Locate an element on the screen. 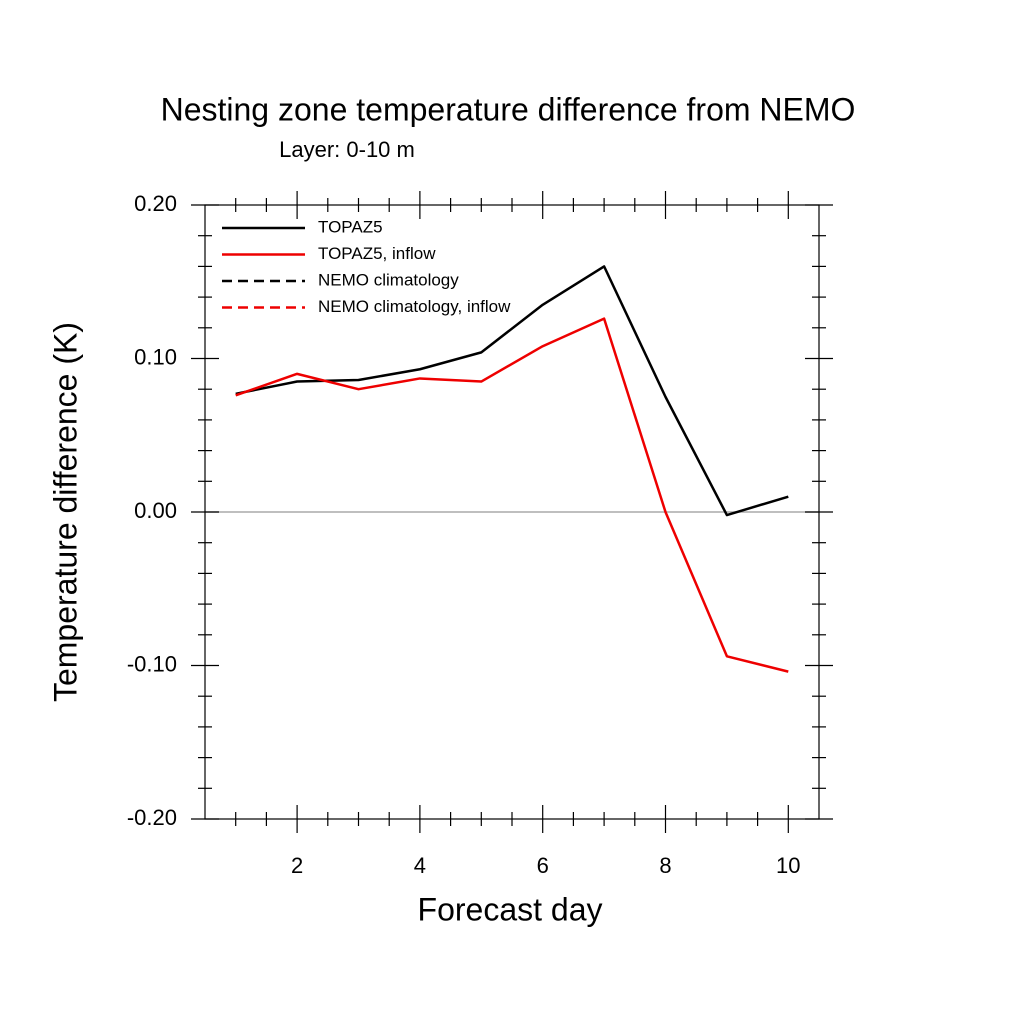 This screenshot has height=1024, width=1024. x-tick-label: 10 is located at coordinates (788, 865).